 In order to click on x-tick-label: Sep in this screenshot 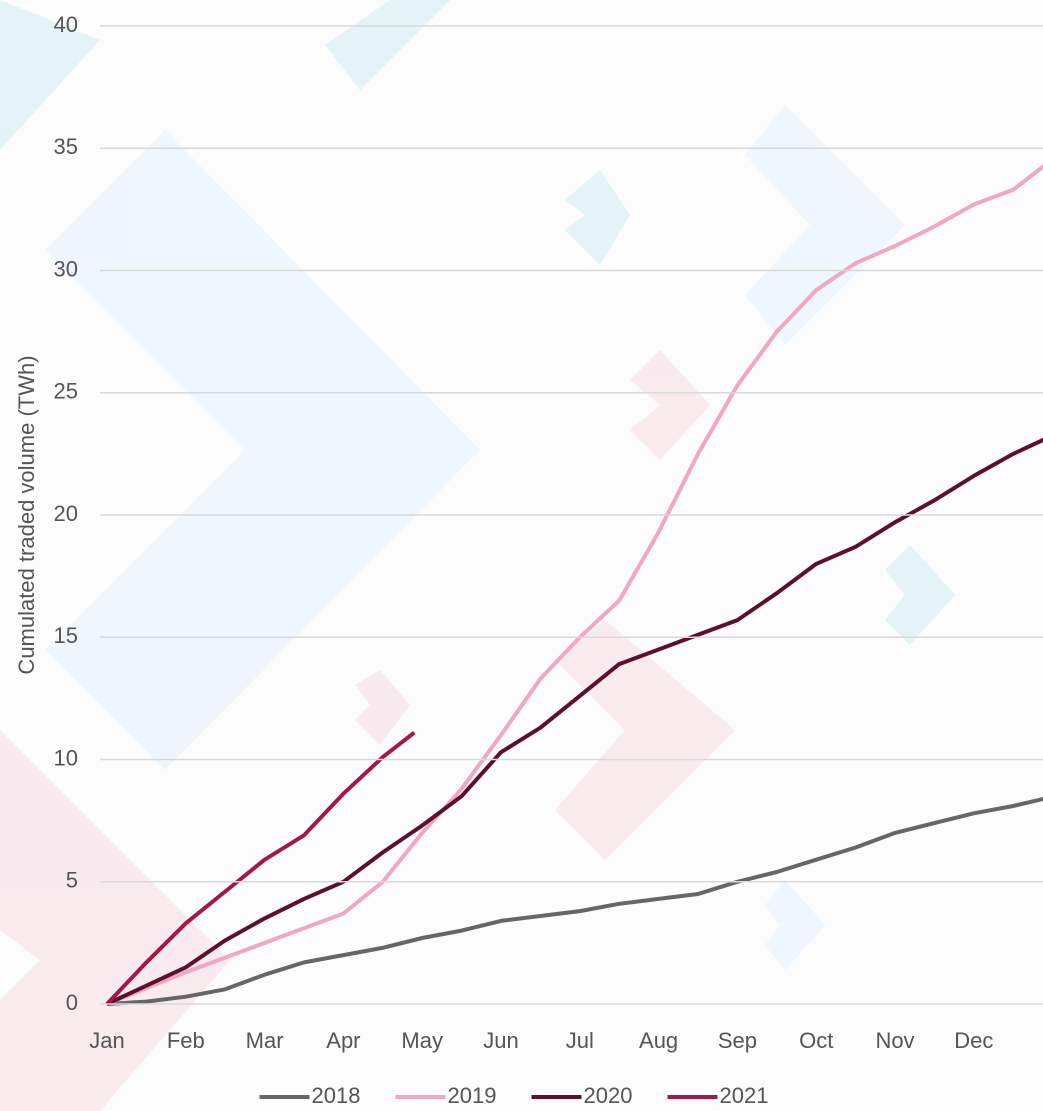, I will do `click(737, 1040)`.